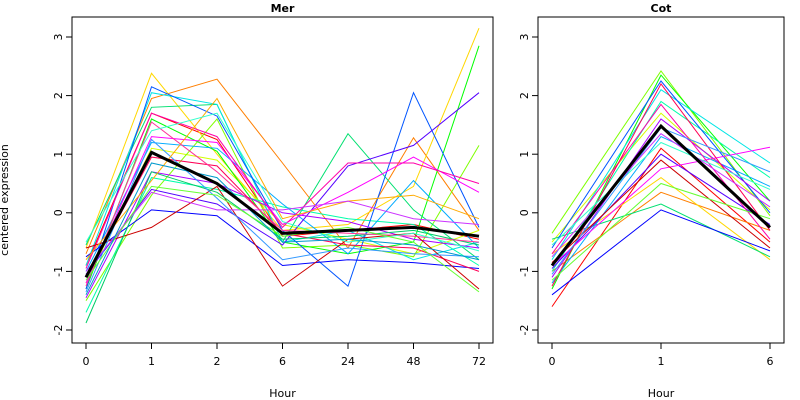  What do you see at coordinates (479, 361) in the screenshot?
I see `x-tick-label: 72` at bounding box center [479, 361].